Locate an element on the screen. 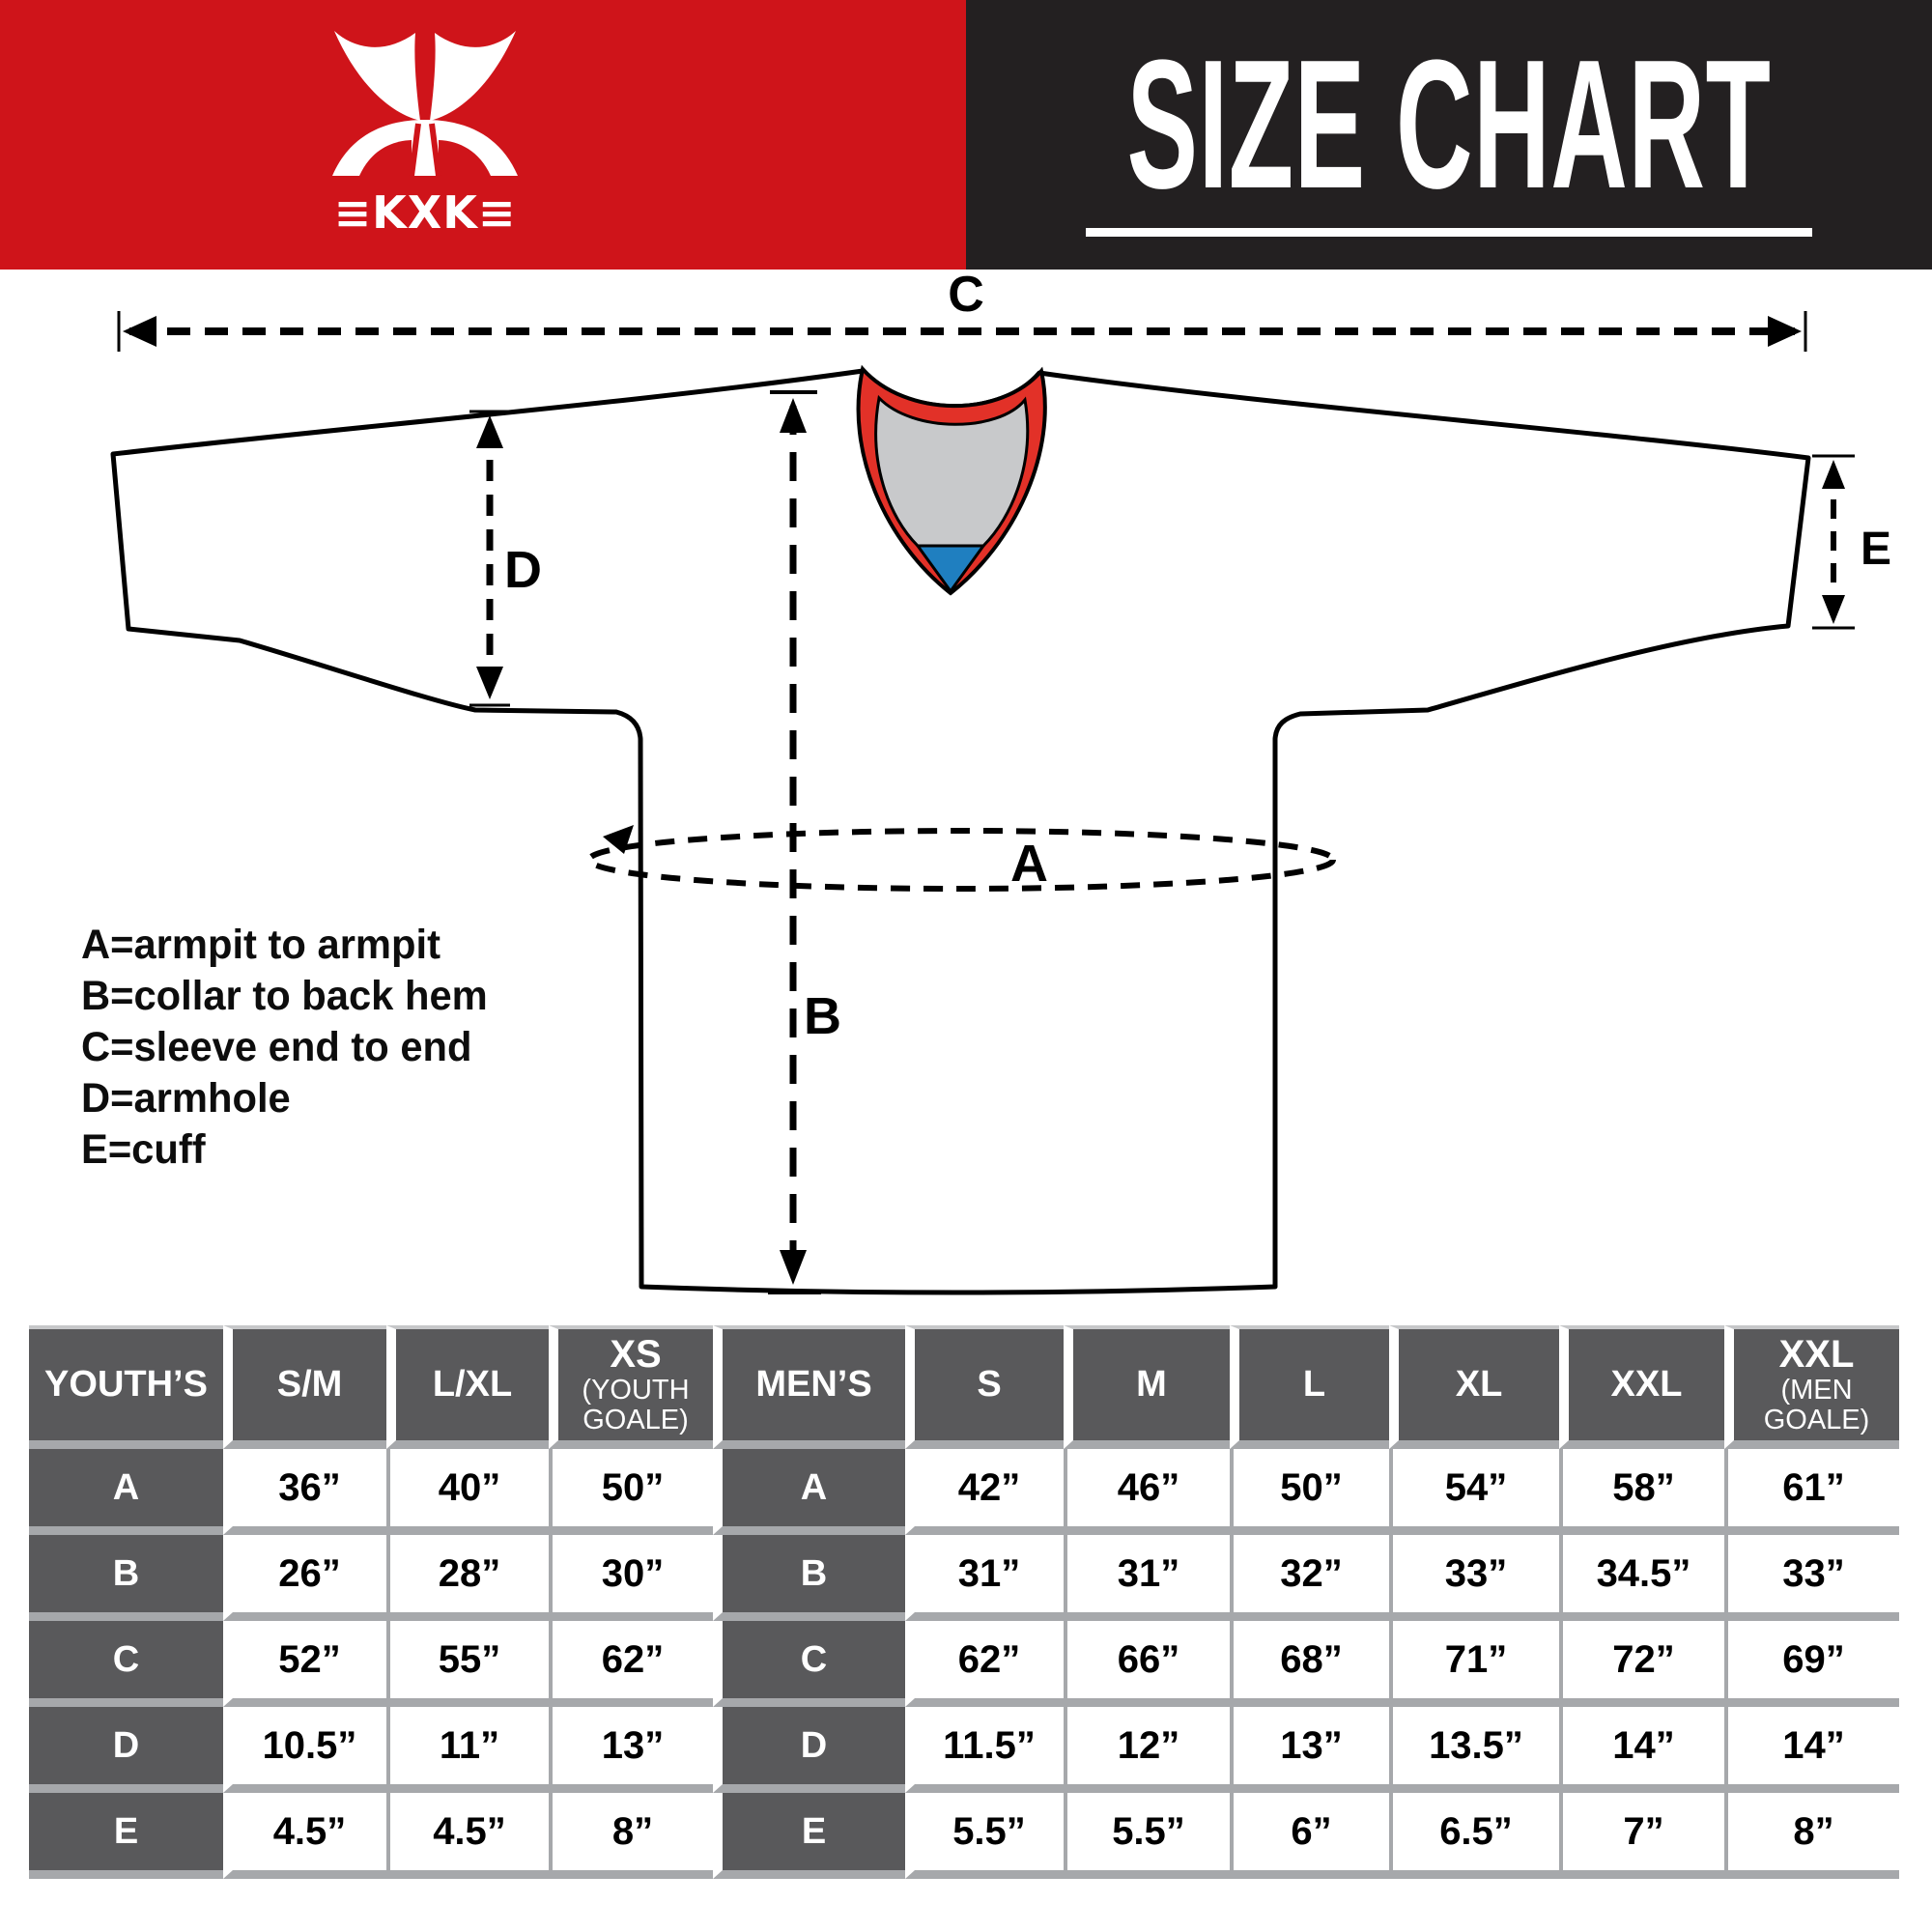 This screenshot has height=1932, width=1932. cell: 40” is located at coordinates (467, 1492).